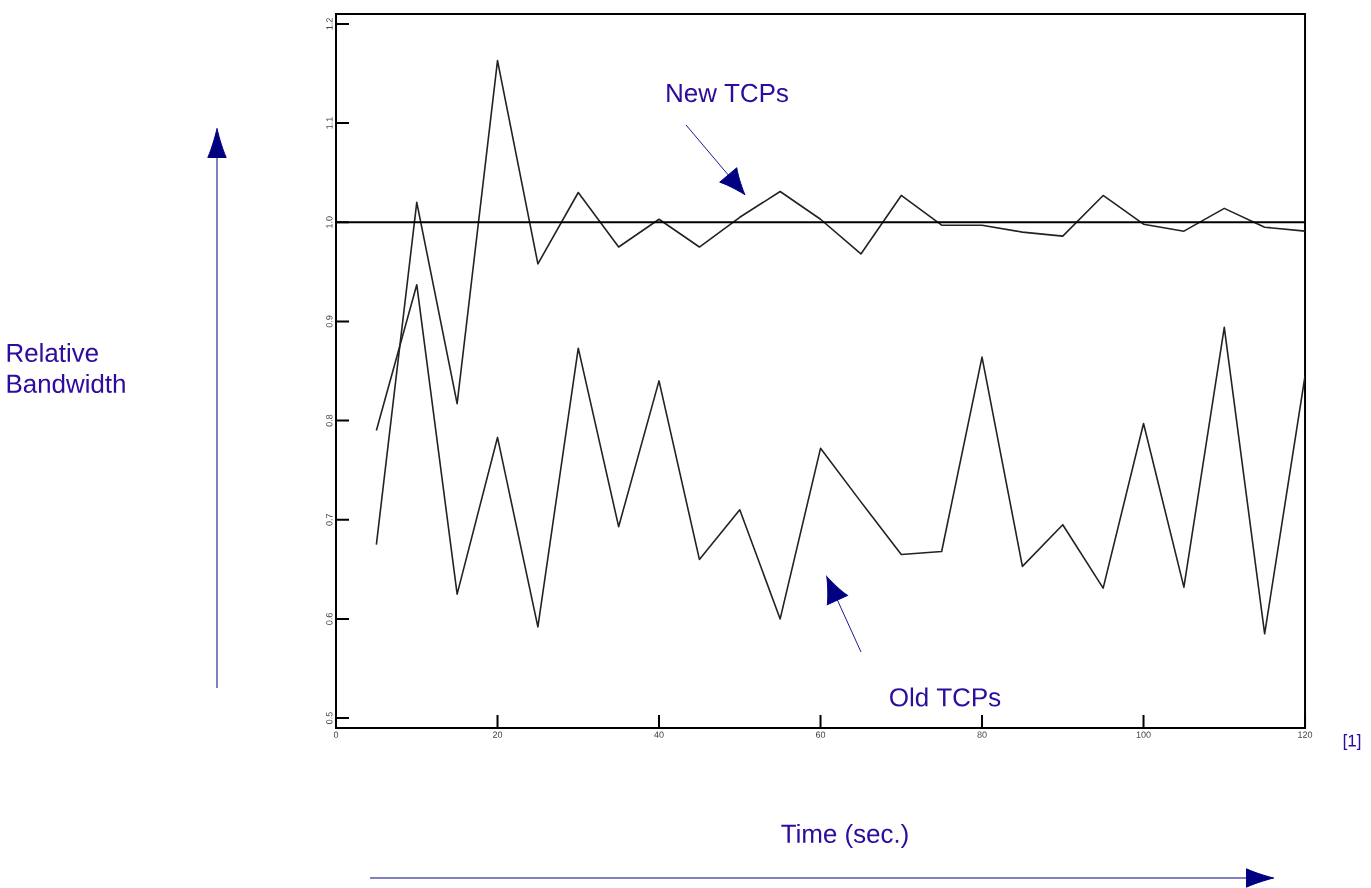 This screenshot has height=888, width=1371. I want to click on x-axis-title: Time (sec.), so click(844, 836).